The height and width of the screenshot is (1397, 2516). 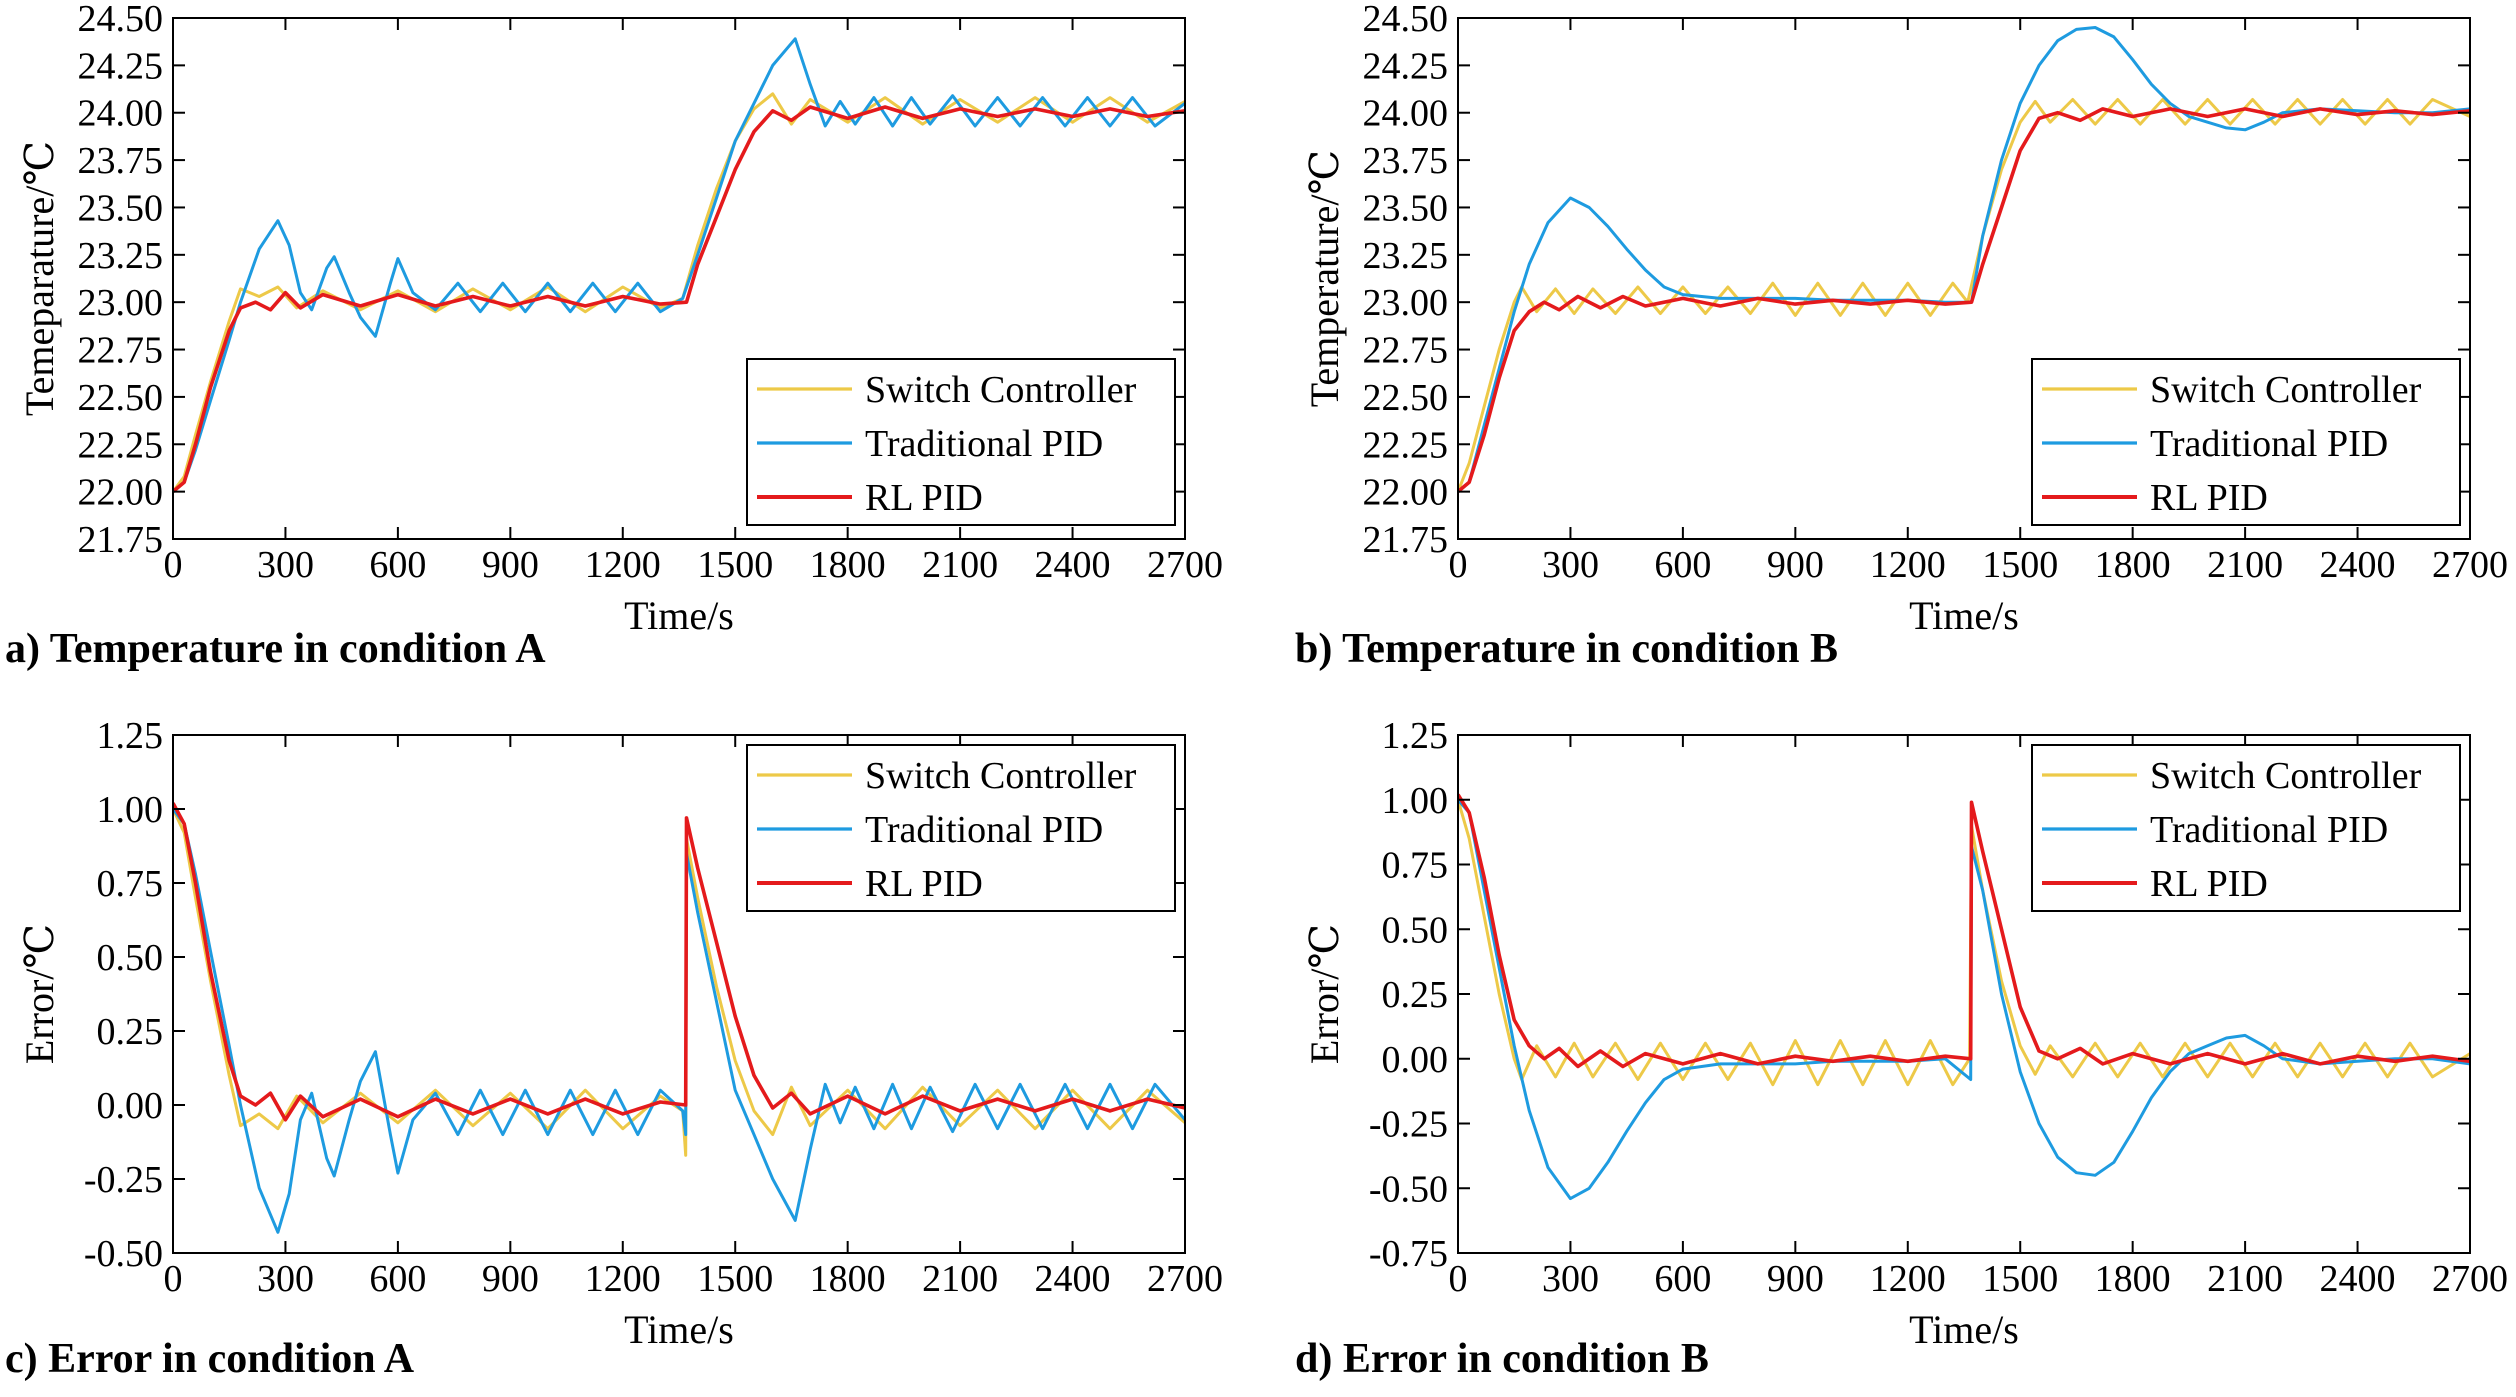 I want to click on panel-caption: b) Temperature in condition B, so click(x=1566, y=649).